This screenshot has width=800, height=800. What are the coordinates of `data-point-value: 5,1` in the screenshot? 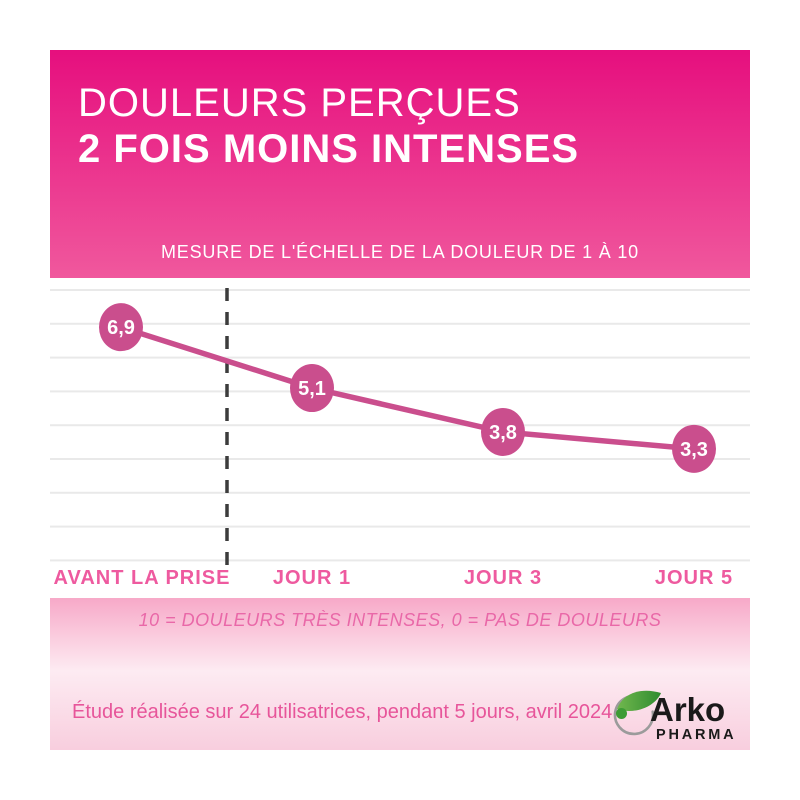 It's located at (312, 389).